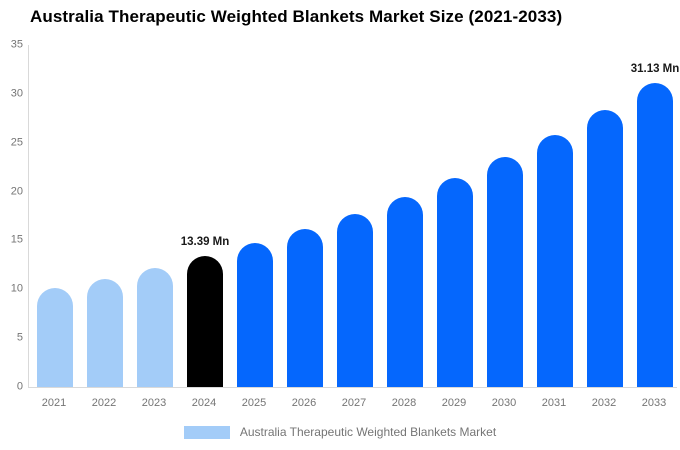 This screenshot has height=450, width=680. I want to click on x-axis-label-2022: 2022, so click(104, 403).